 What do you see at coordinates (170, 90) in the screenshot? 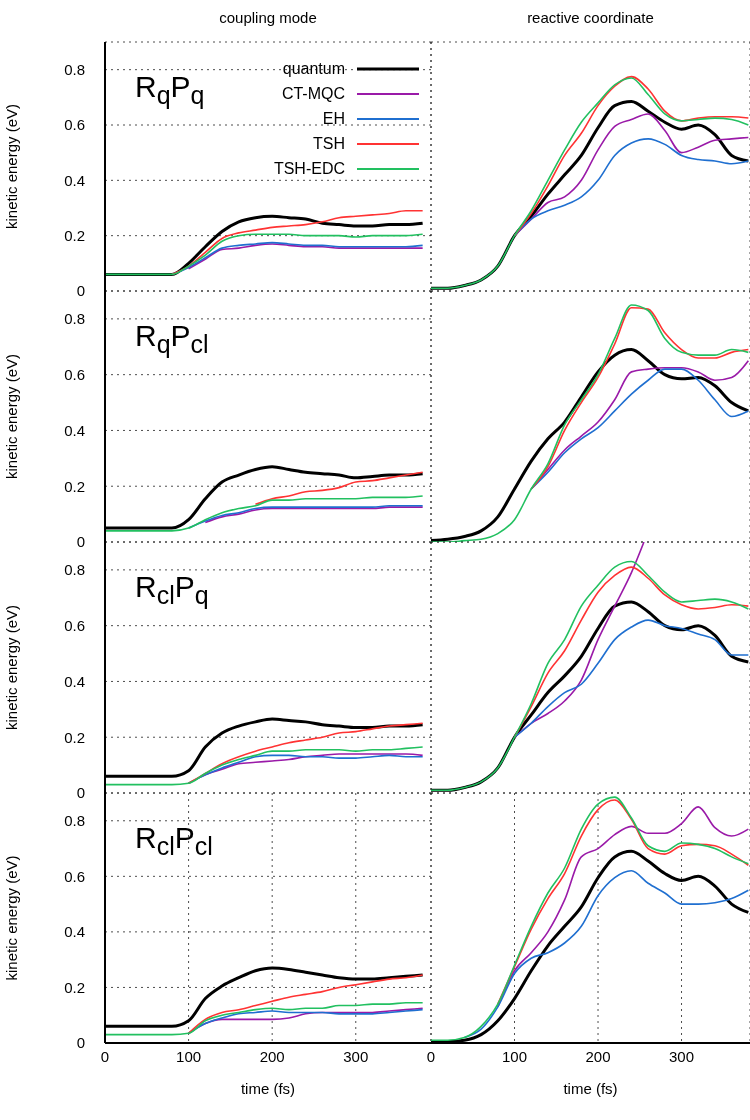
I see `annotation: R$_{q}$P$_{q}$` at bounding box center [170, 90].